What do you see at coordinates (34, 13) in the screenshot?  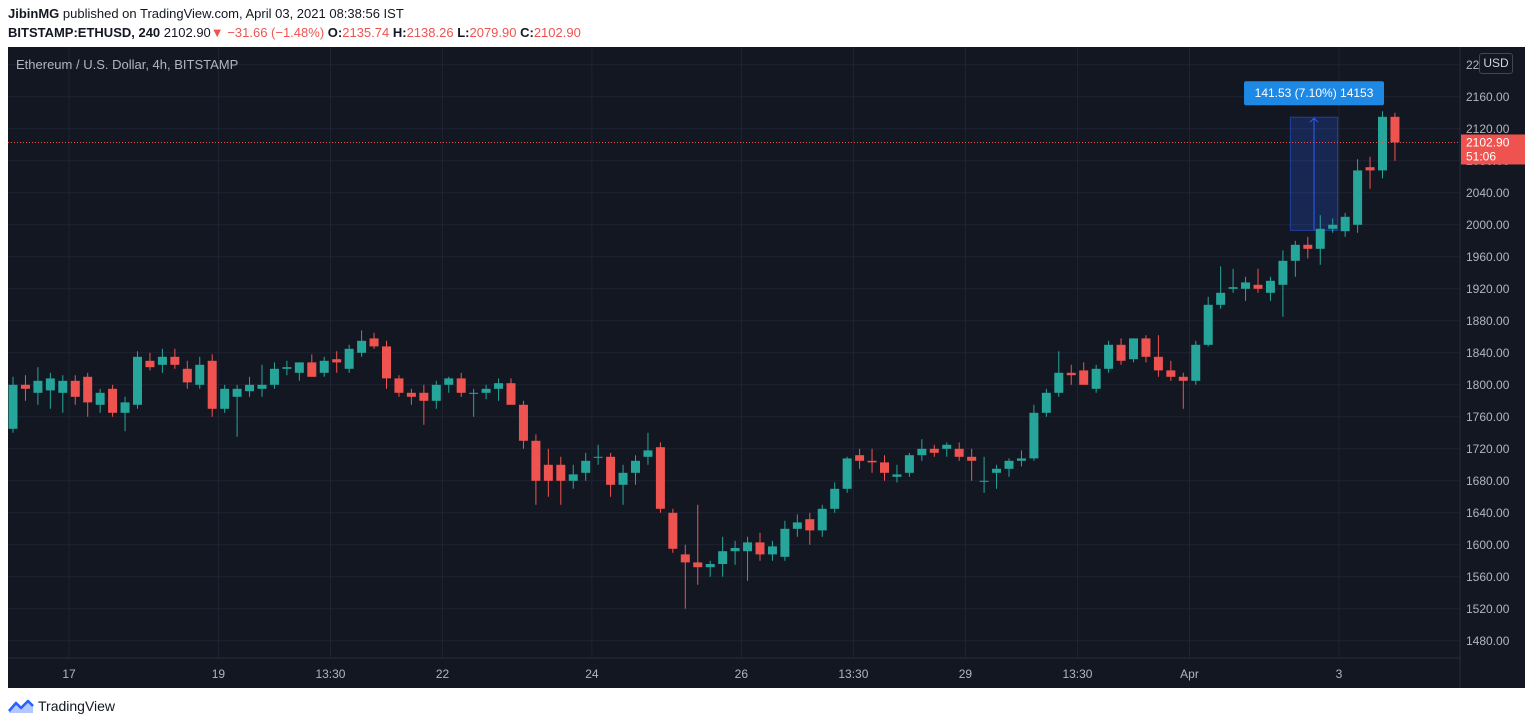 I see `author-name: JibinMG` at bounding box center [34, 13].